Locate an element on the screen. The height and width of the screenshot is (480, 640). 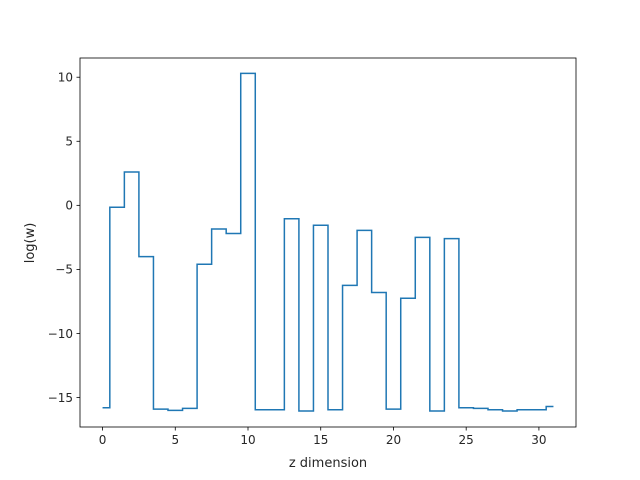
x-axis-ticks: 0 5 10 15 20 25 30 is located at coordinates (323, 437).